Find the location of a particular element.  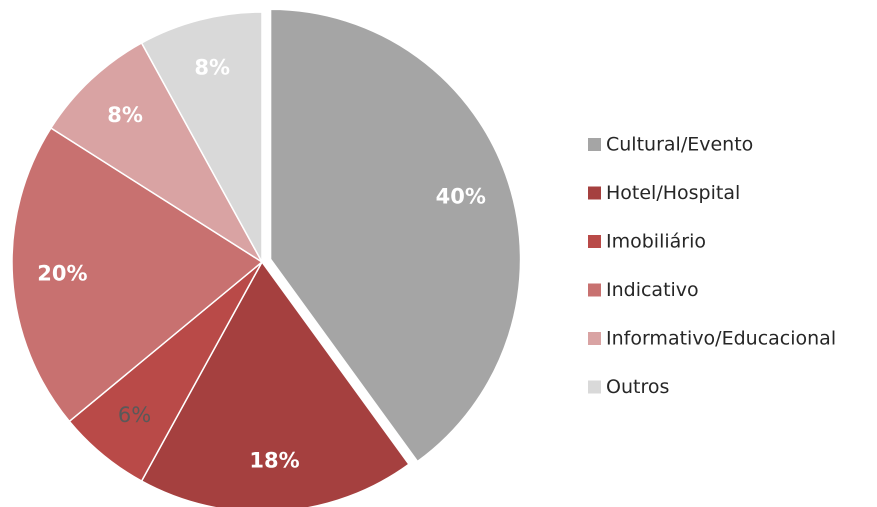

value-label: 6% is located at coordinates (134, 415).